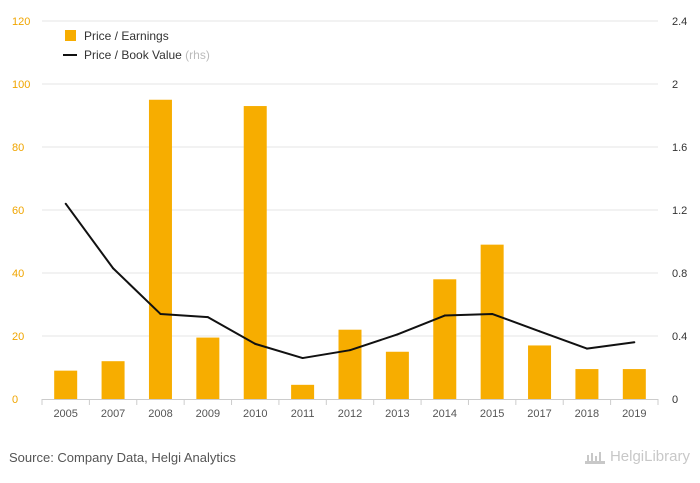 Image resolution: width=700 pixels, height=483 pixels. Describe the element at coordinates (133, 55) in the screenshot. I see `legend-label-line-name: Price / Book Value` at that location.